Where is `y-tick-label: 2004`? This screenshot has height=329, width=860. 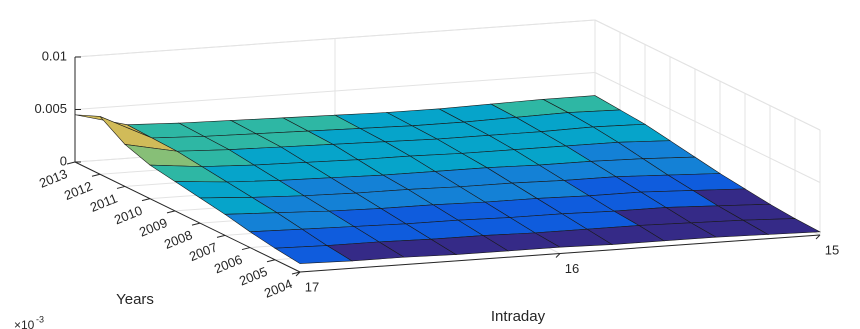 y-tick-label: 2004 is located at coordinates (278, 288).